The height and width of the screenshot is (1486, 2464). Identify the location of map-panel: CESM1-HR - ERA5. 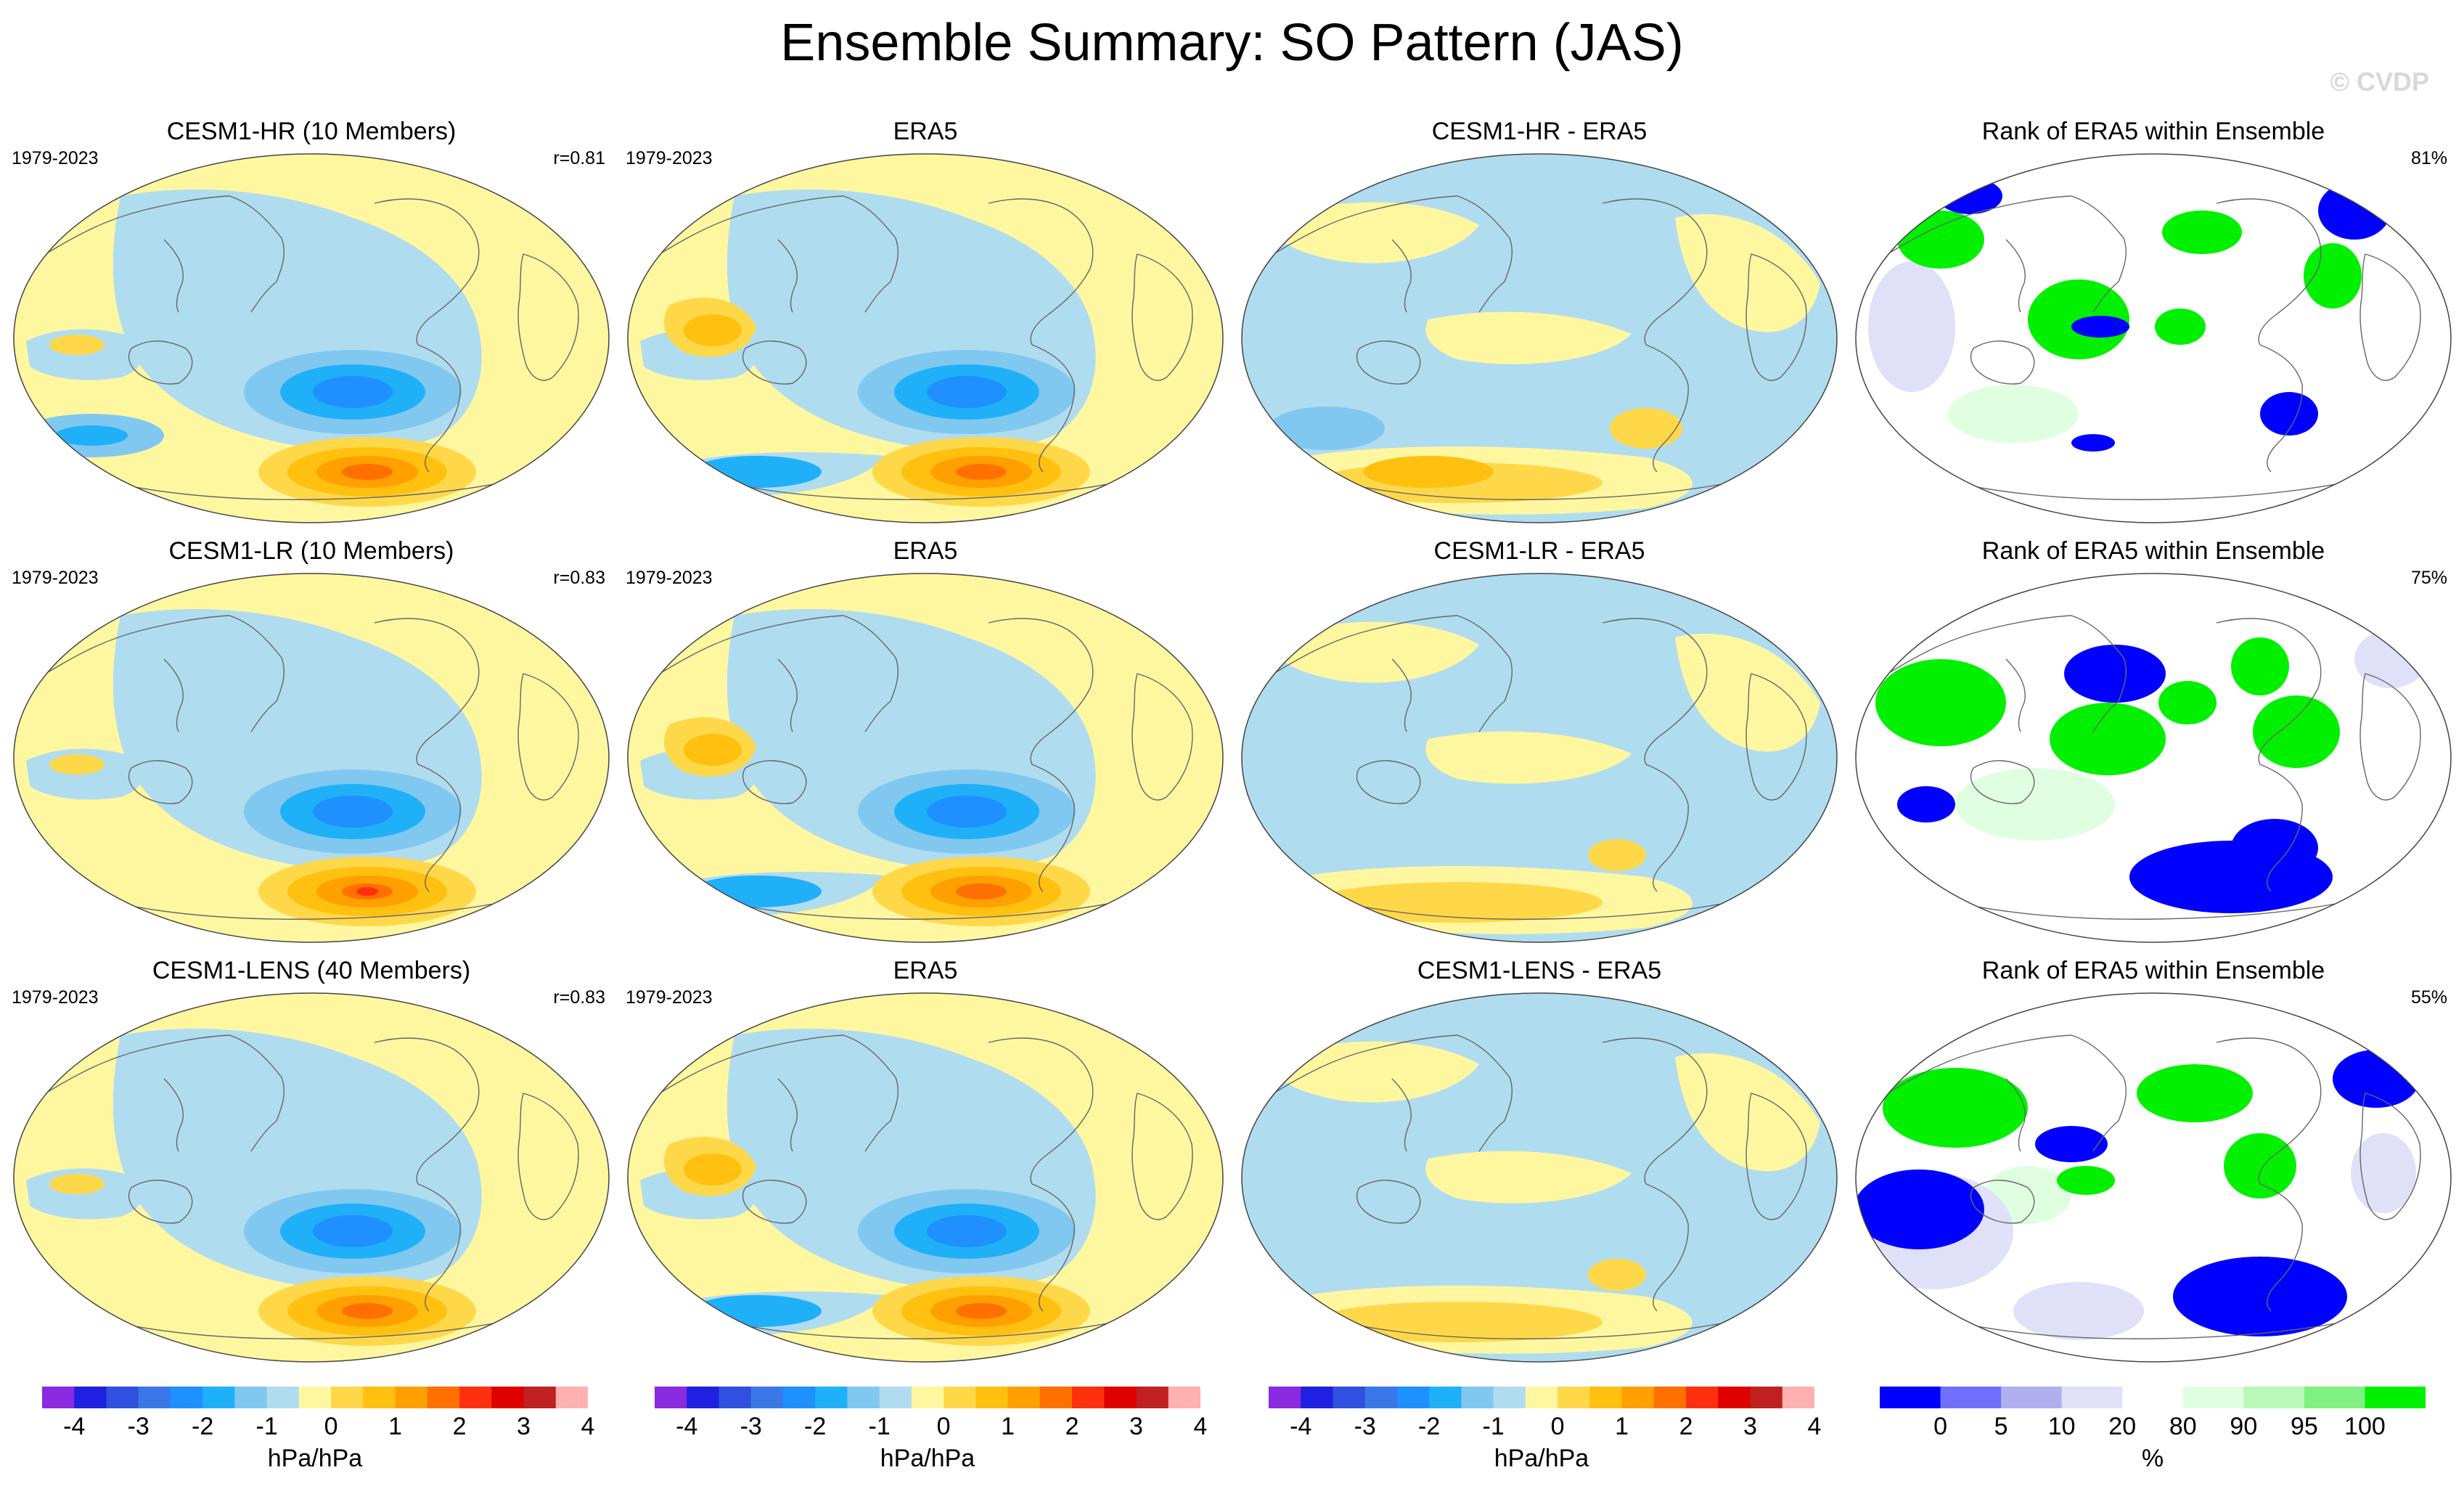
(1539, 321).